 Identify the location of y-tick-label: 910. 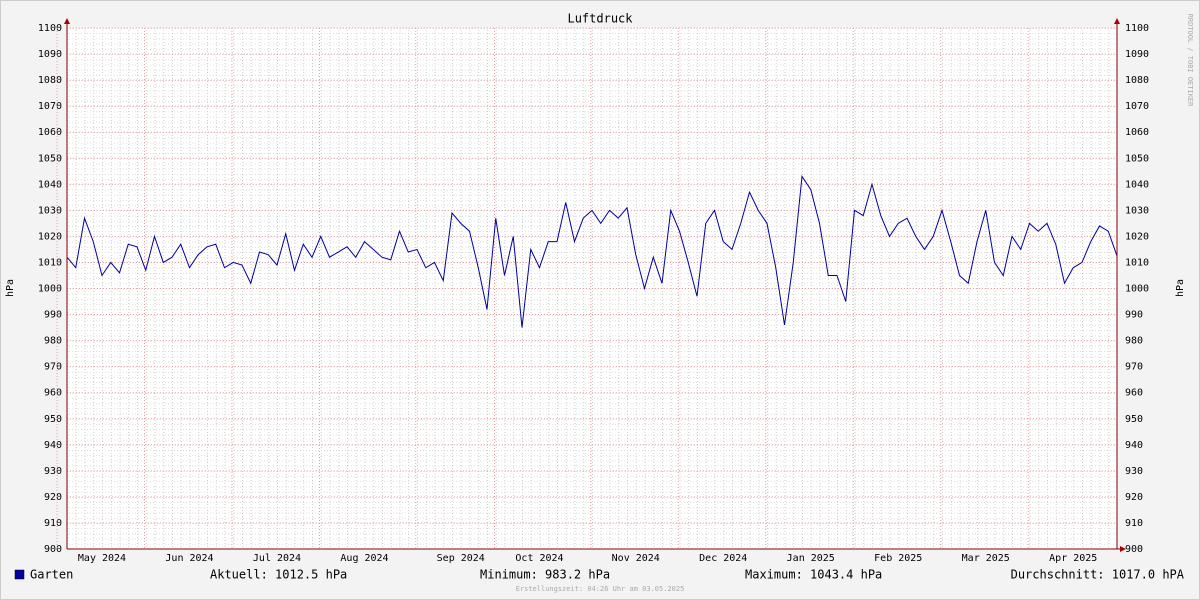
(53, 523).